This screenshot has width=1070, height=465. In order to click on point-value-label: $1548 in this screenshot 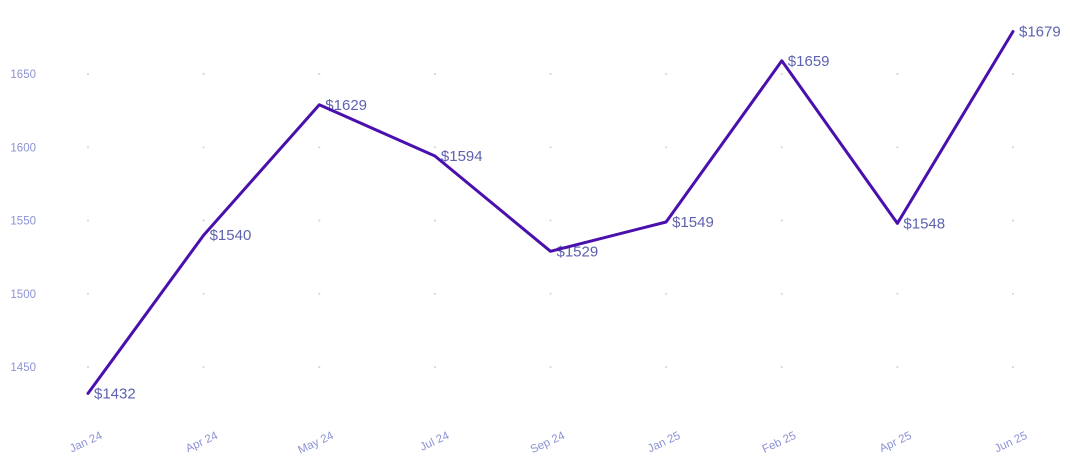, I will do `click(924, 223)`.